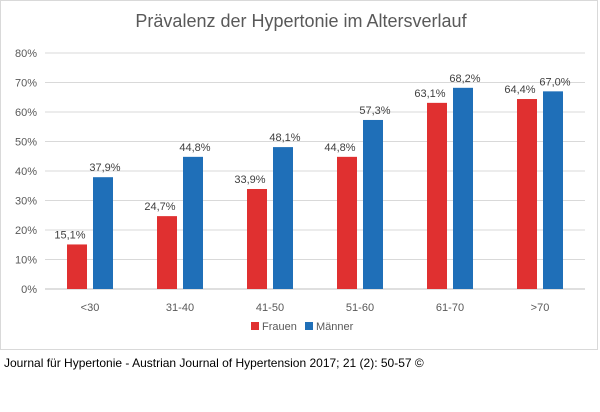 The image size is (600, 412). I want to click on y-tick-label: 80%, so click(26, 54).